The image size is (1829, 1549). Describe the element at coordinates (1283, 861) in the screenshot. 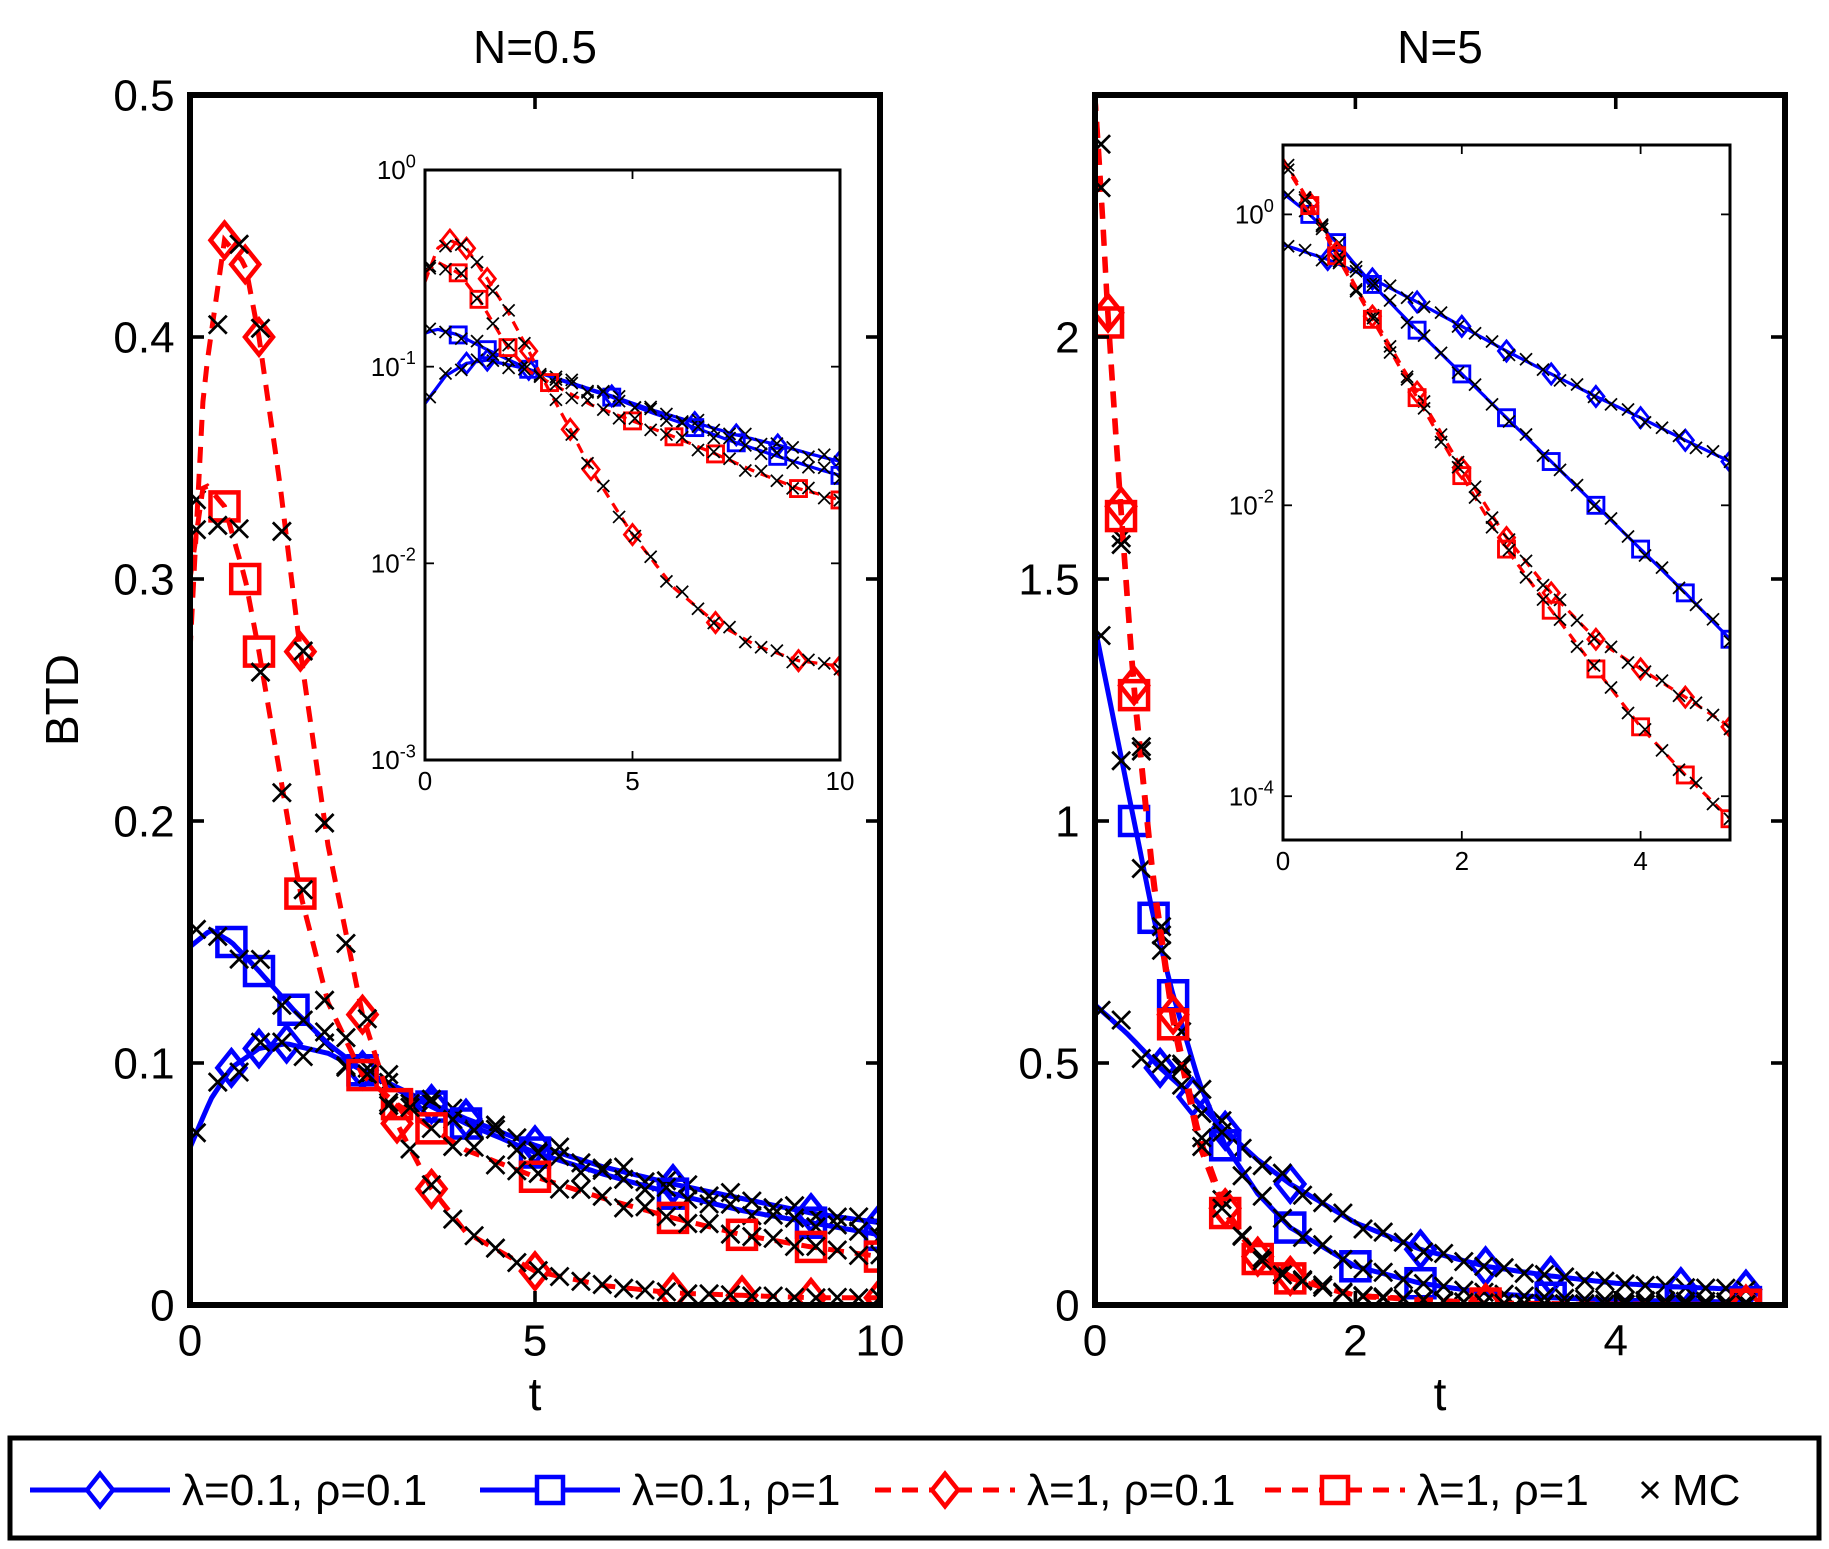

I see `x-tick-label: 0` at that location.